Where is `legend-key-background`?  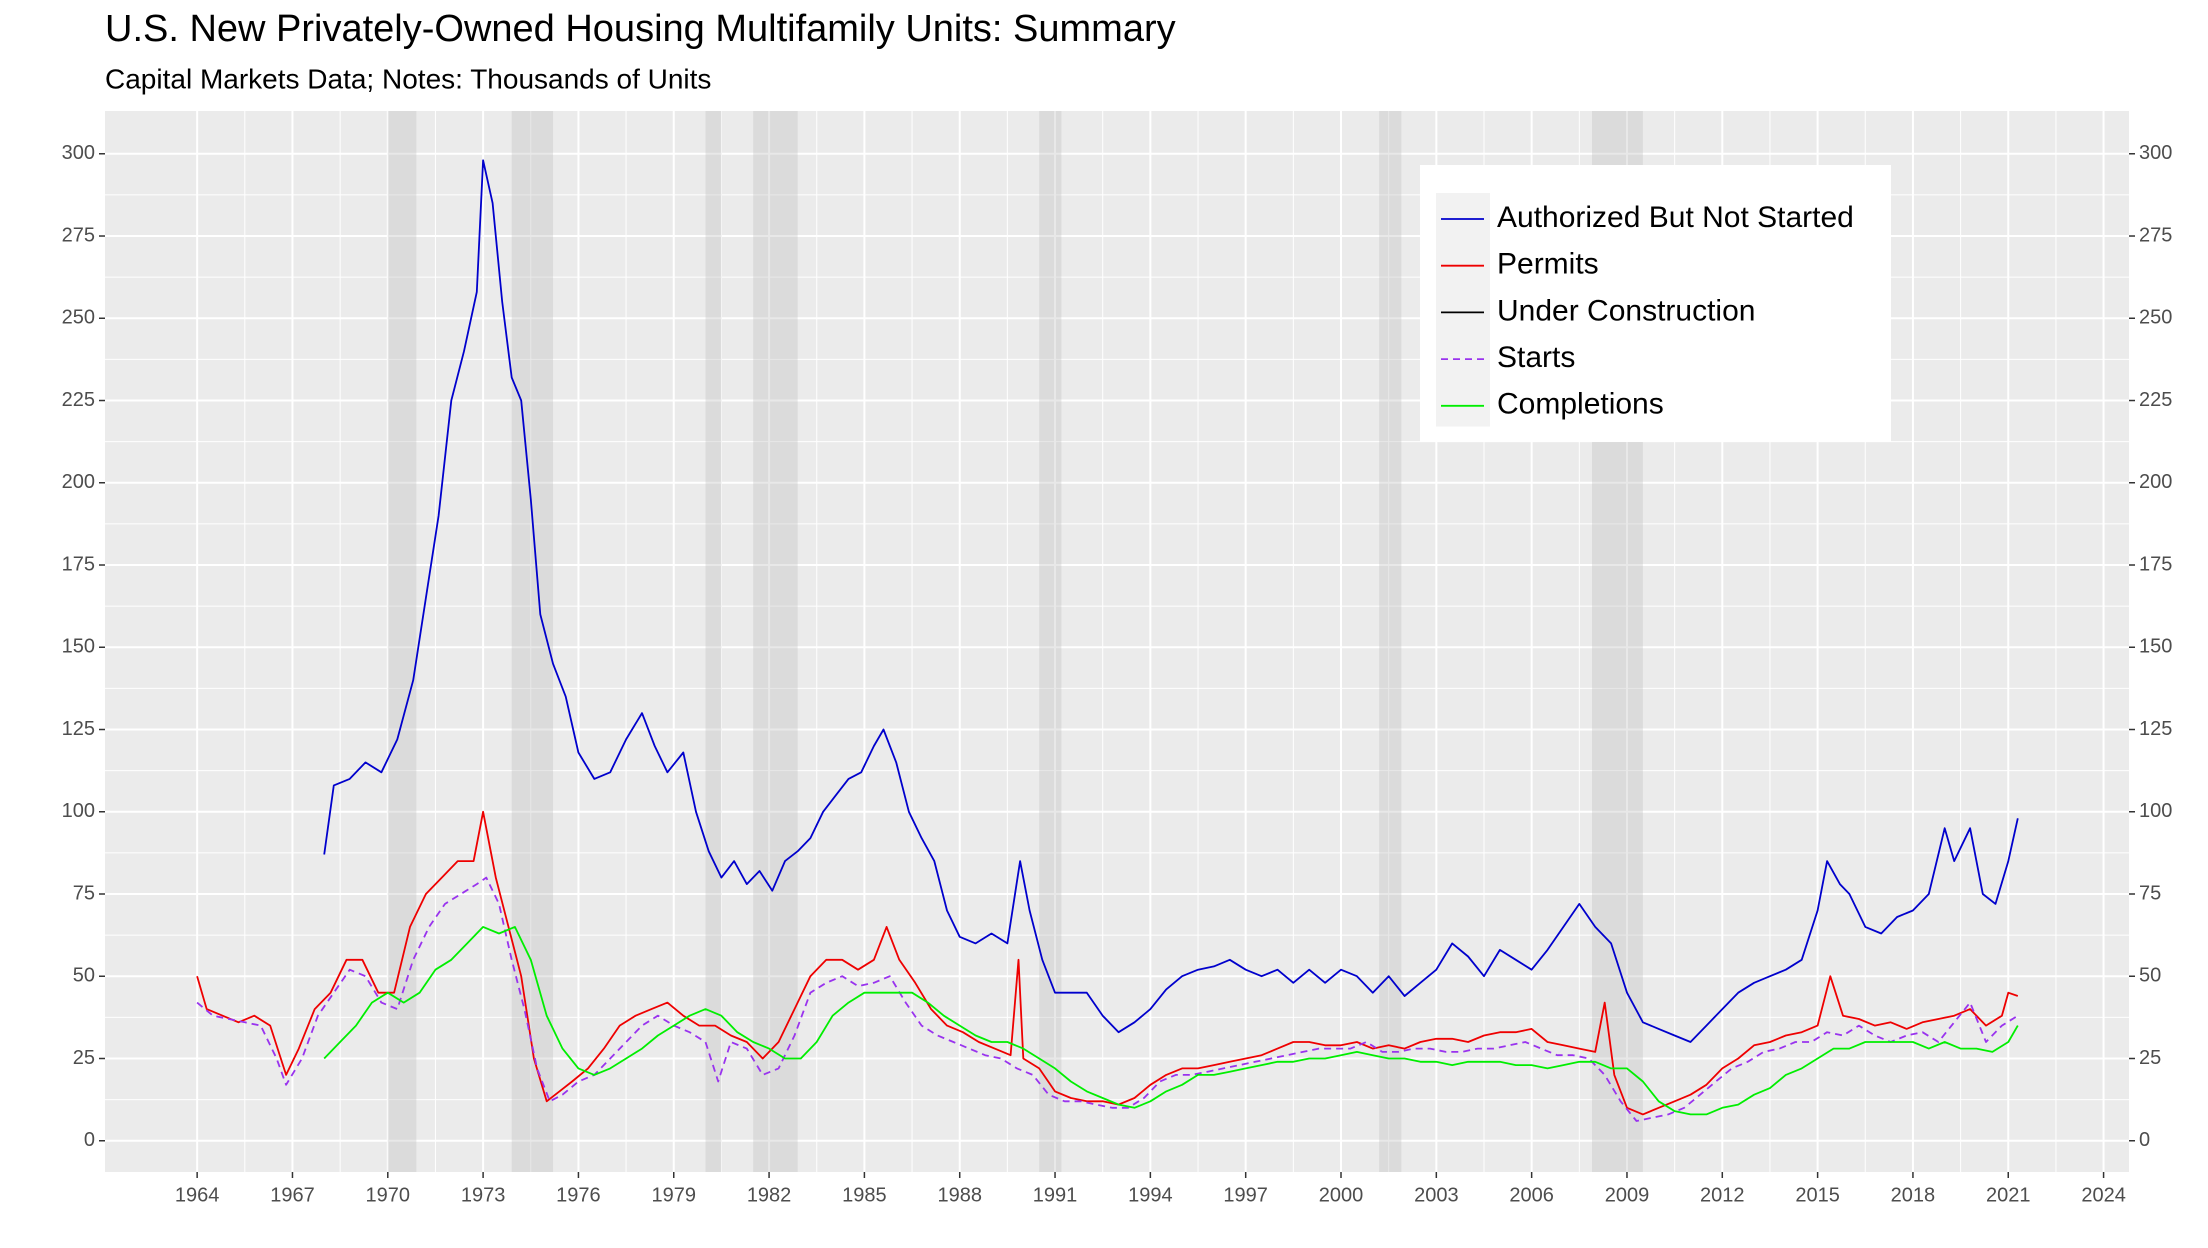 legend-key-background is located at coordinates (1463, 310).